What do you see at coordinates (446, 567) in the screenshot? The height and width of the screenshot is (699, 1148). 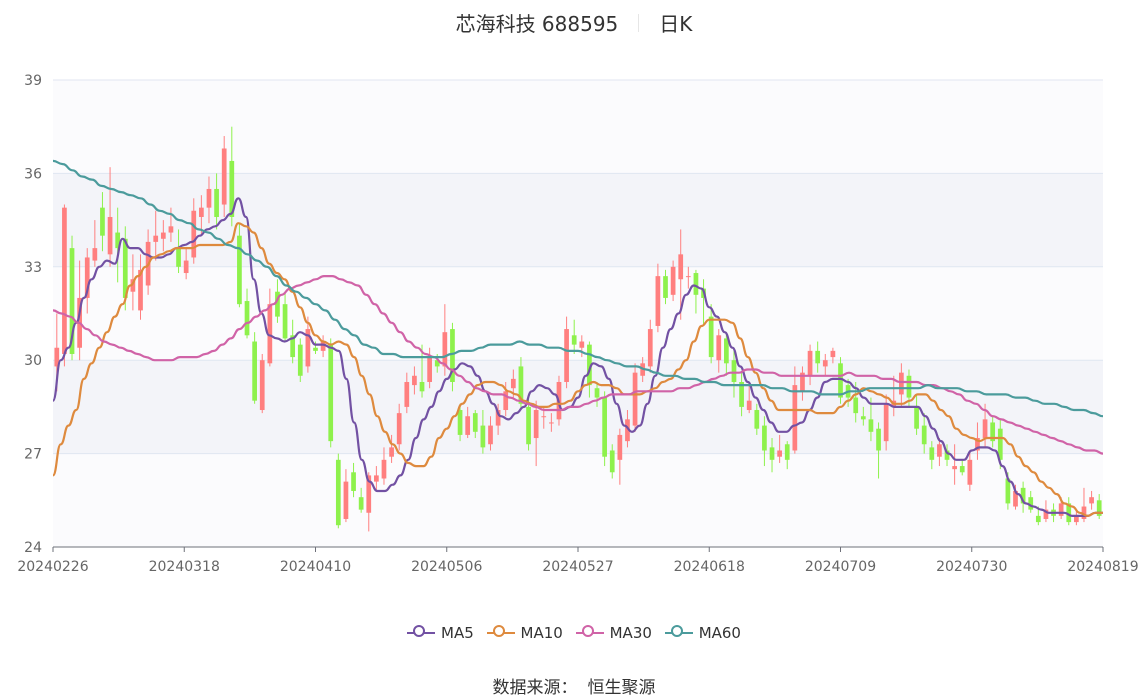 I see `x-tick-label: 20240506` at bounding box center [446, 567].